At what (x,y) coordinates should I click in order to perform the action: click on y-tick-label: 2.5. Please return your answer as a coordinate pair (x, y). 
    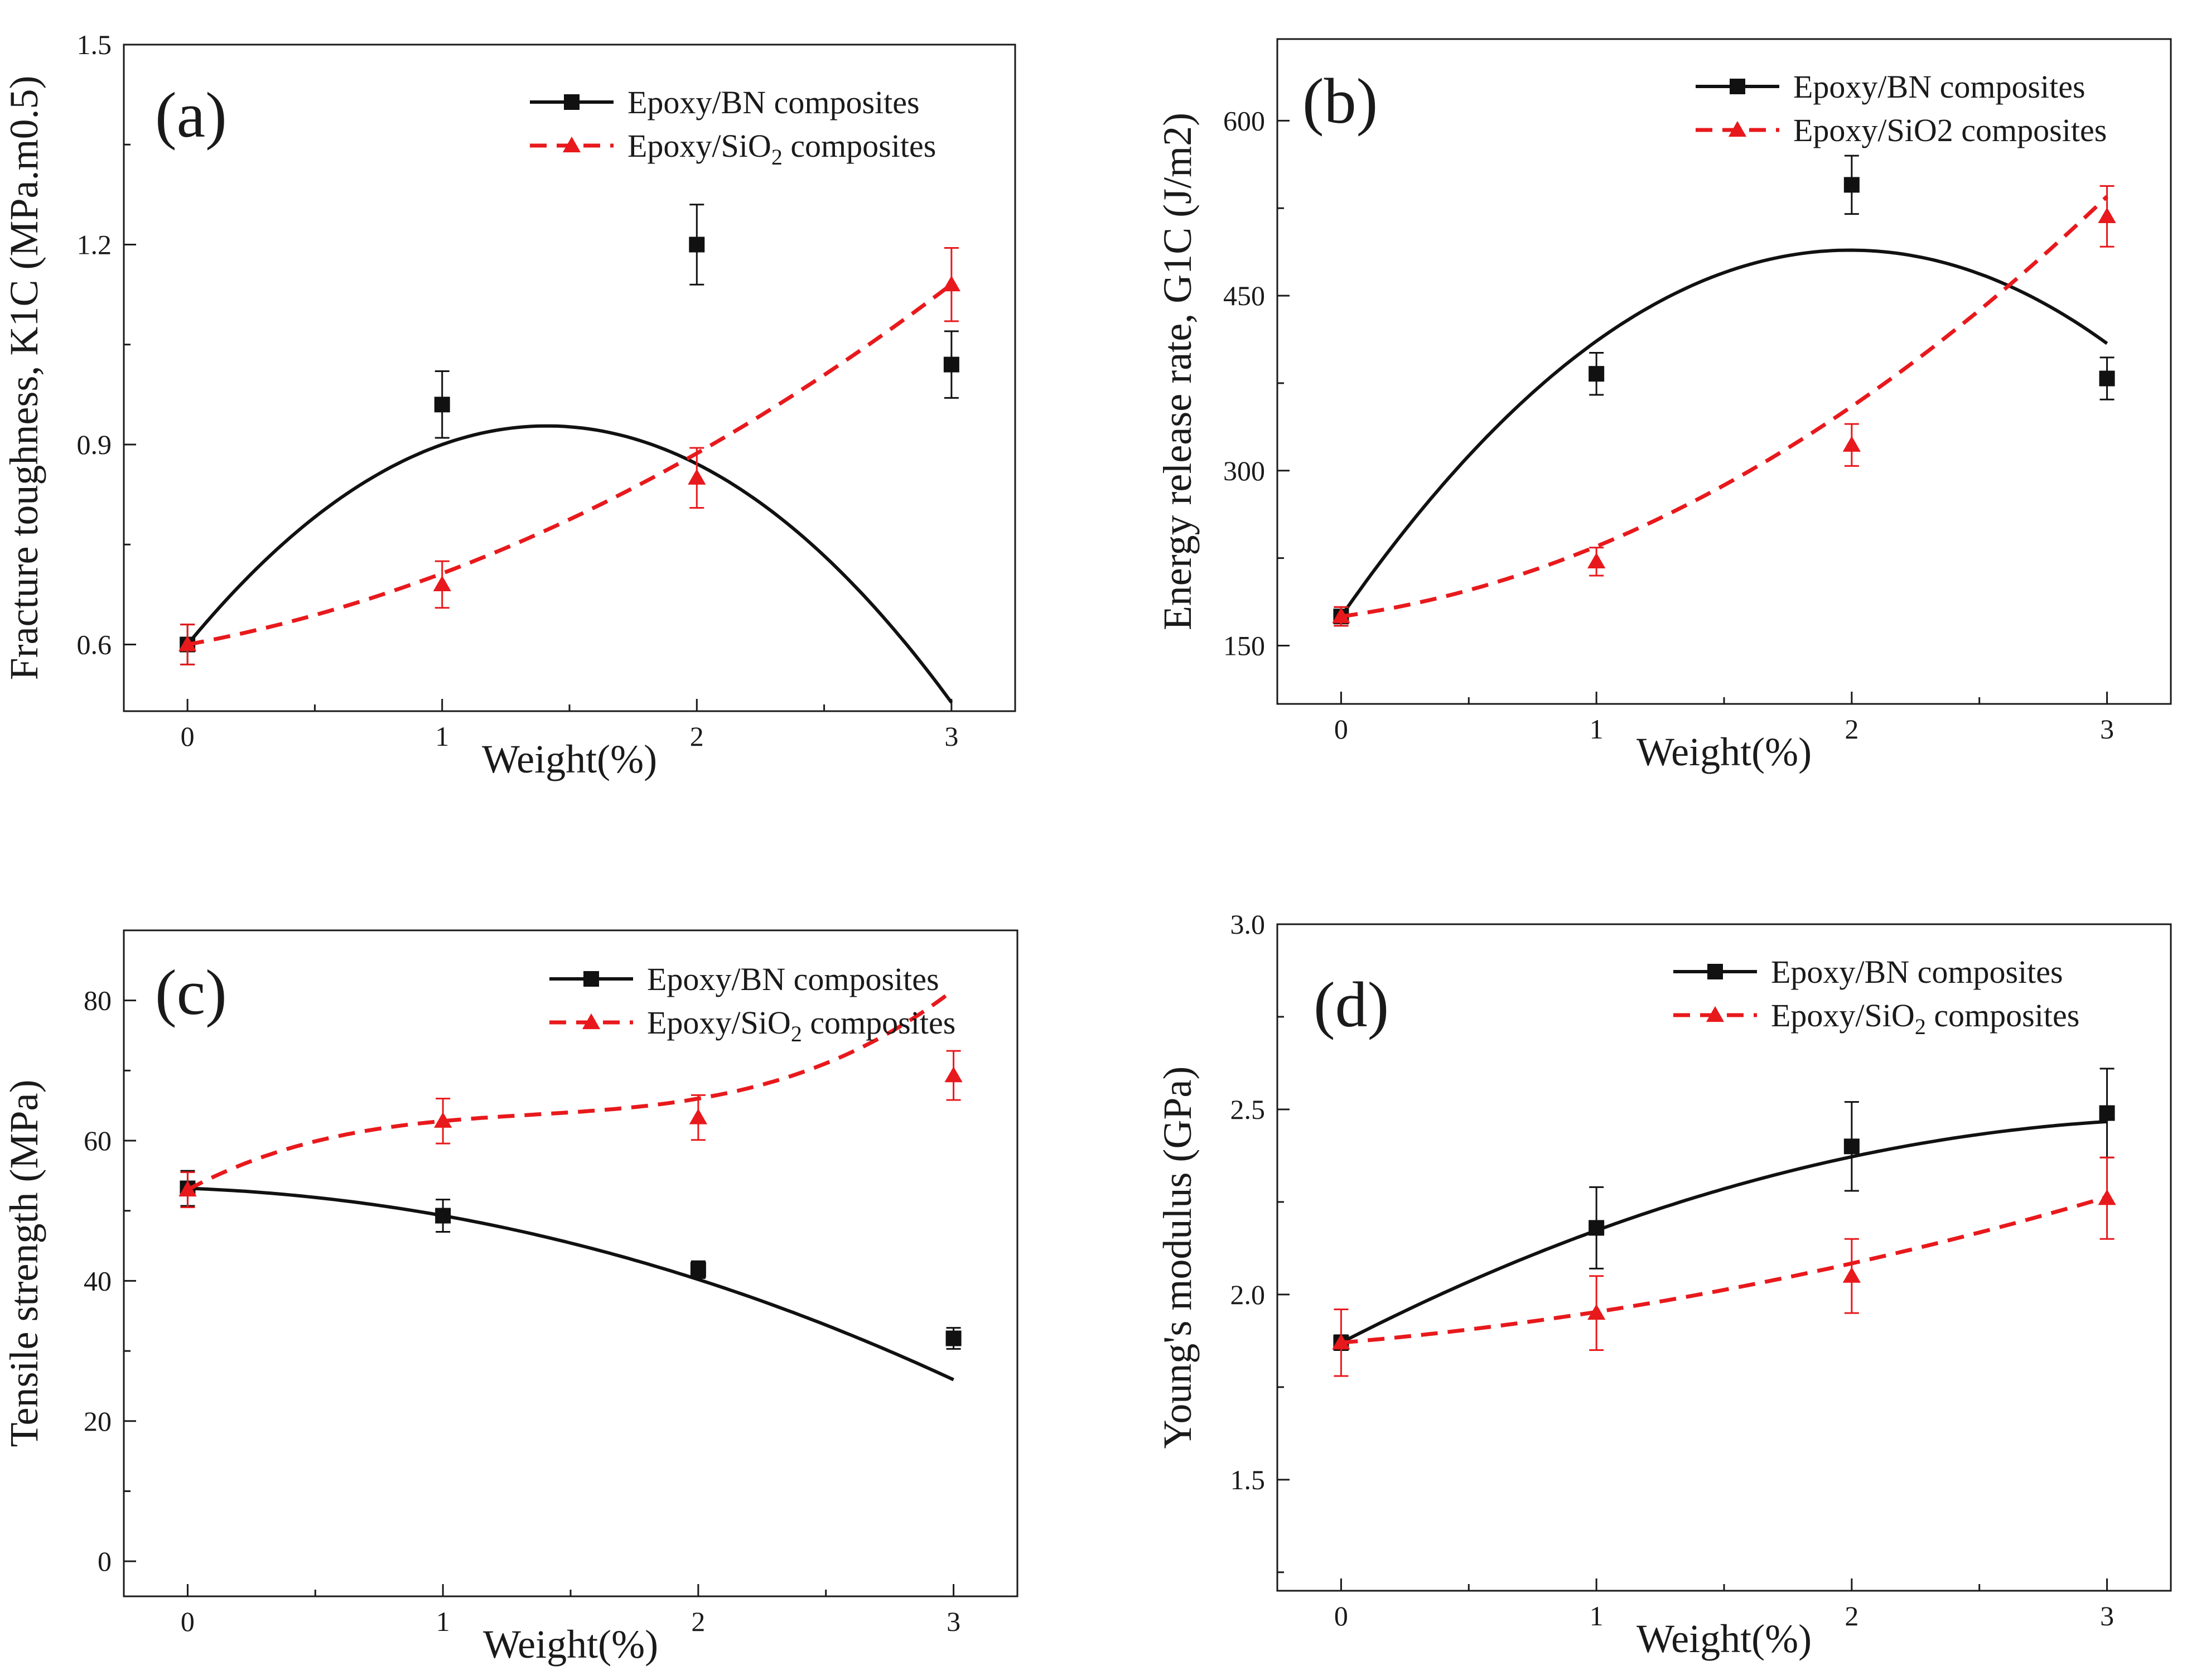
    Looking at the image, I should click on (1248, 1109).